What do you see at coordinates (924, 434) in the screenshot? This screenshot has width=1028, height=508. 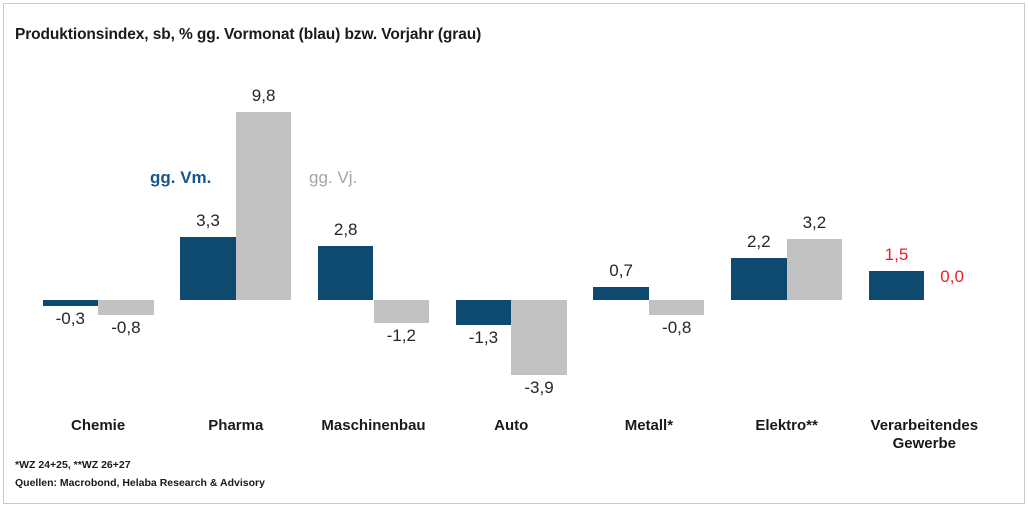 I see `category-label: Verarbeitendes Gewerbe` at bounding box center [924, 434].